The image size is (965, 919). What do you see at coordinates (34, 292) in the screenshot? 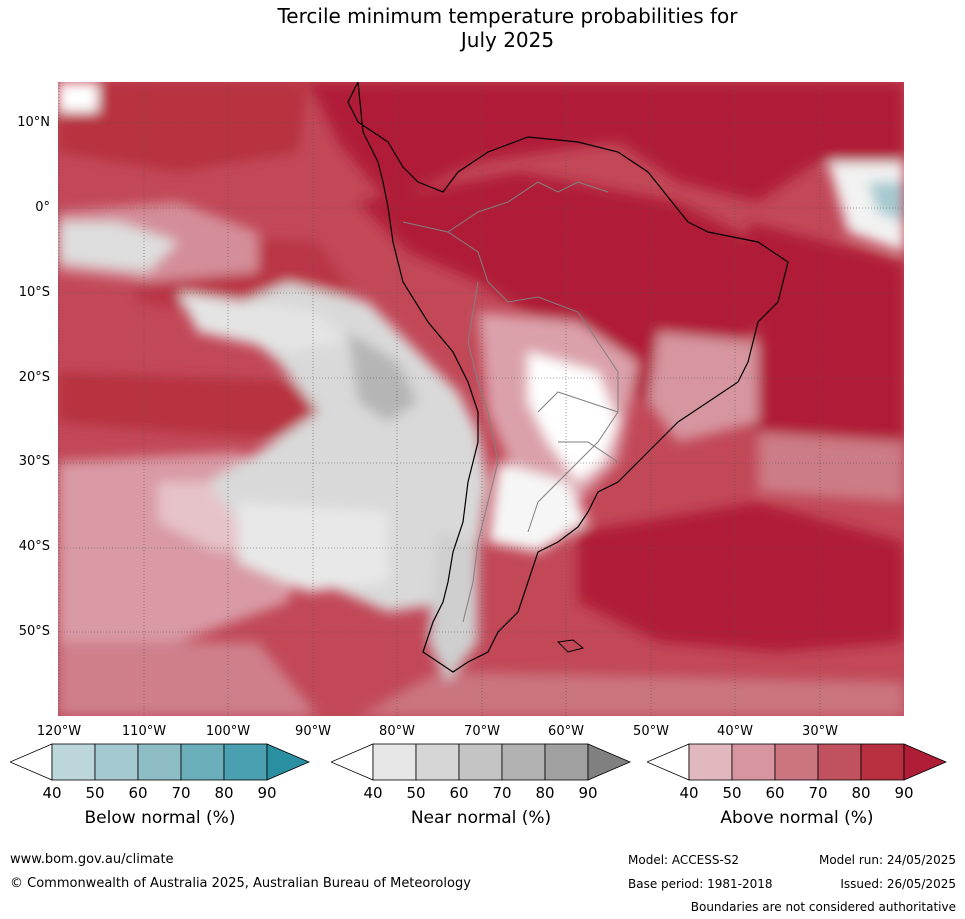
I see `lat-label-10s: 10°S` at bounding box center [34, 292].